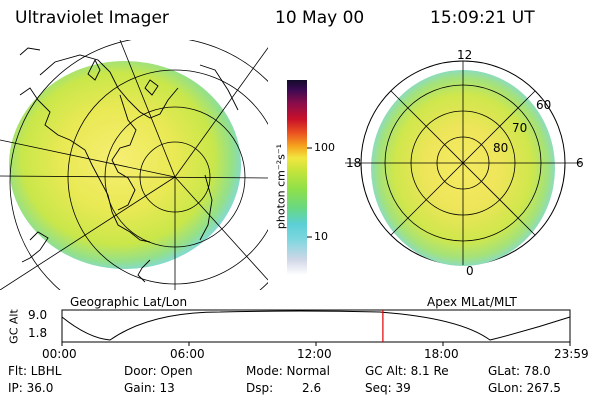 The height and width of the screenshot is (400, 600). Describe the element at coordinates (519, 371) in the screenshot. I see `status-glat: GLat: 78.0` at that location.